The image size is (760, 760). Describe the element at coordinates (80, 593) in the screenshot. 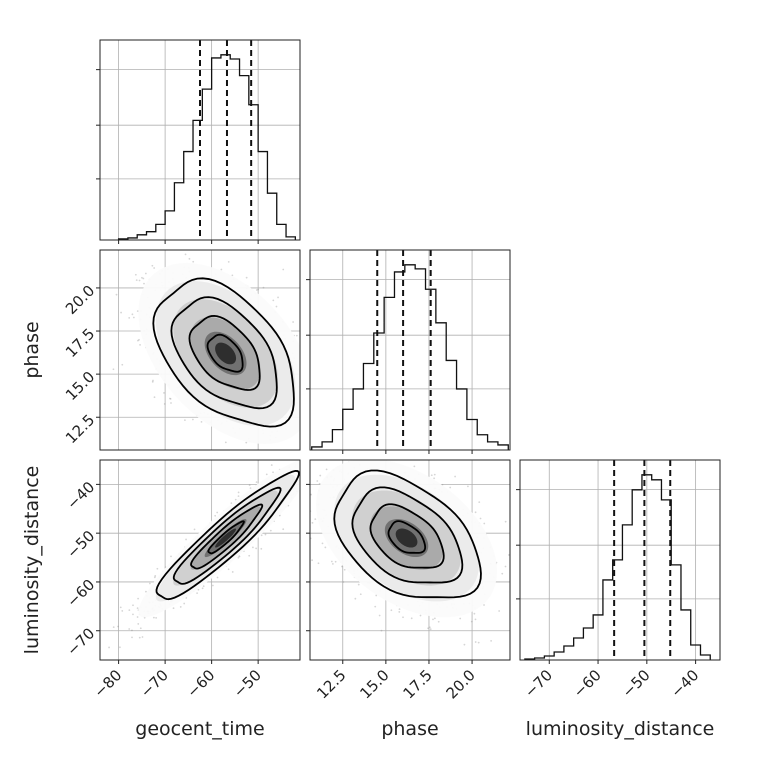

I see `y-tick-label: −60` at that location.